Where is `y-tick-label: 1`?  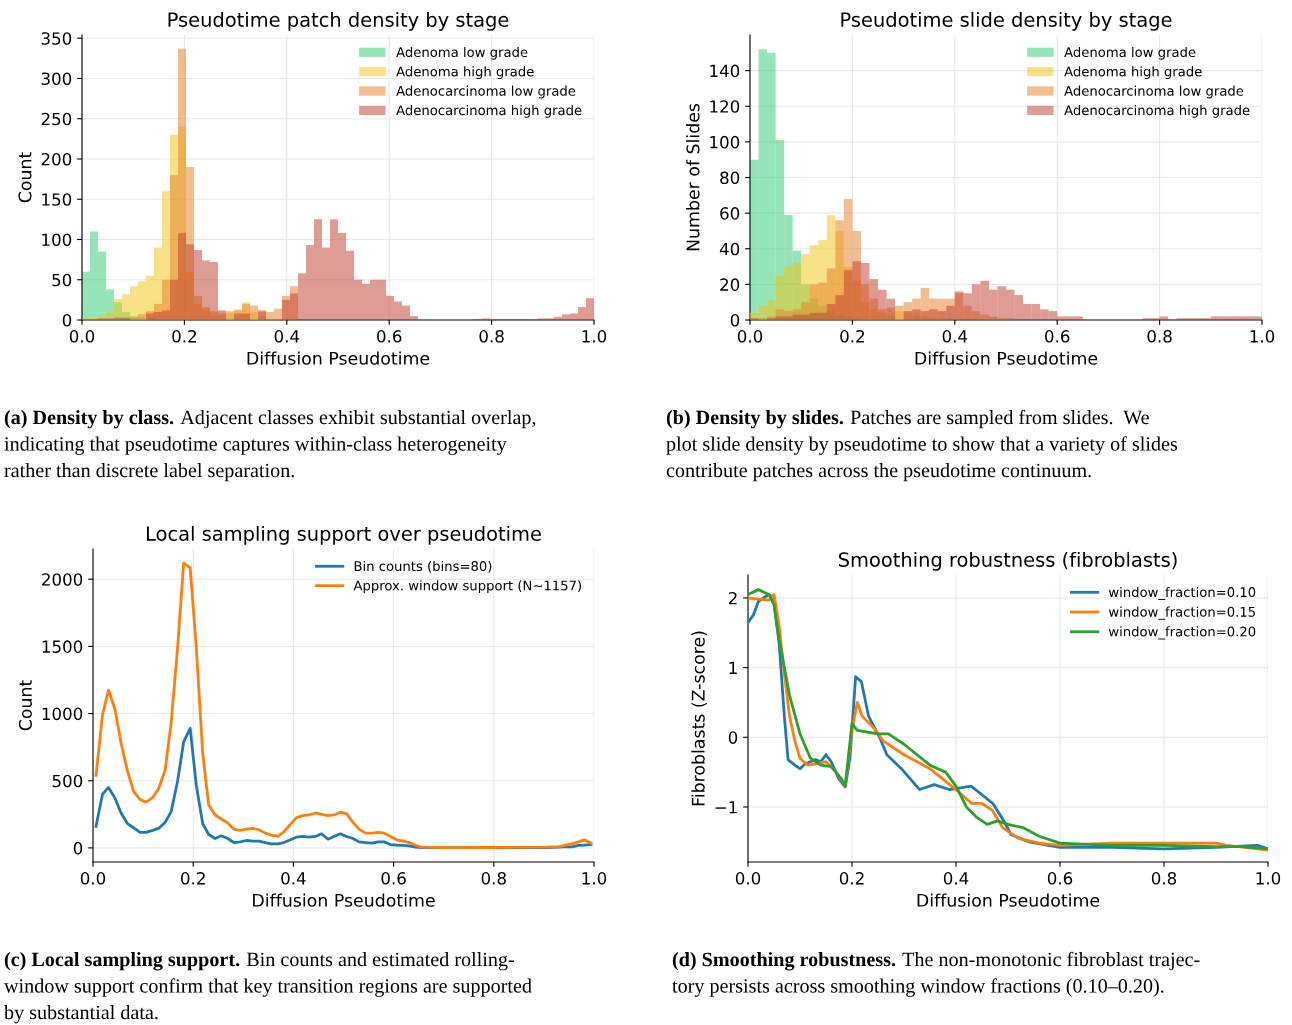 y-tick-label: 1 is located at coordinates (733, 667).